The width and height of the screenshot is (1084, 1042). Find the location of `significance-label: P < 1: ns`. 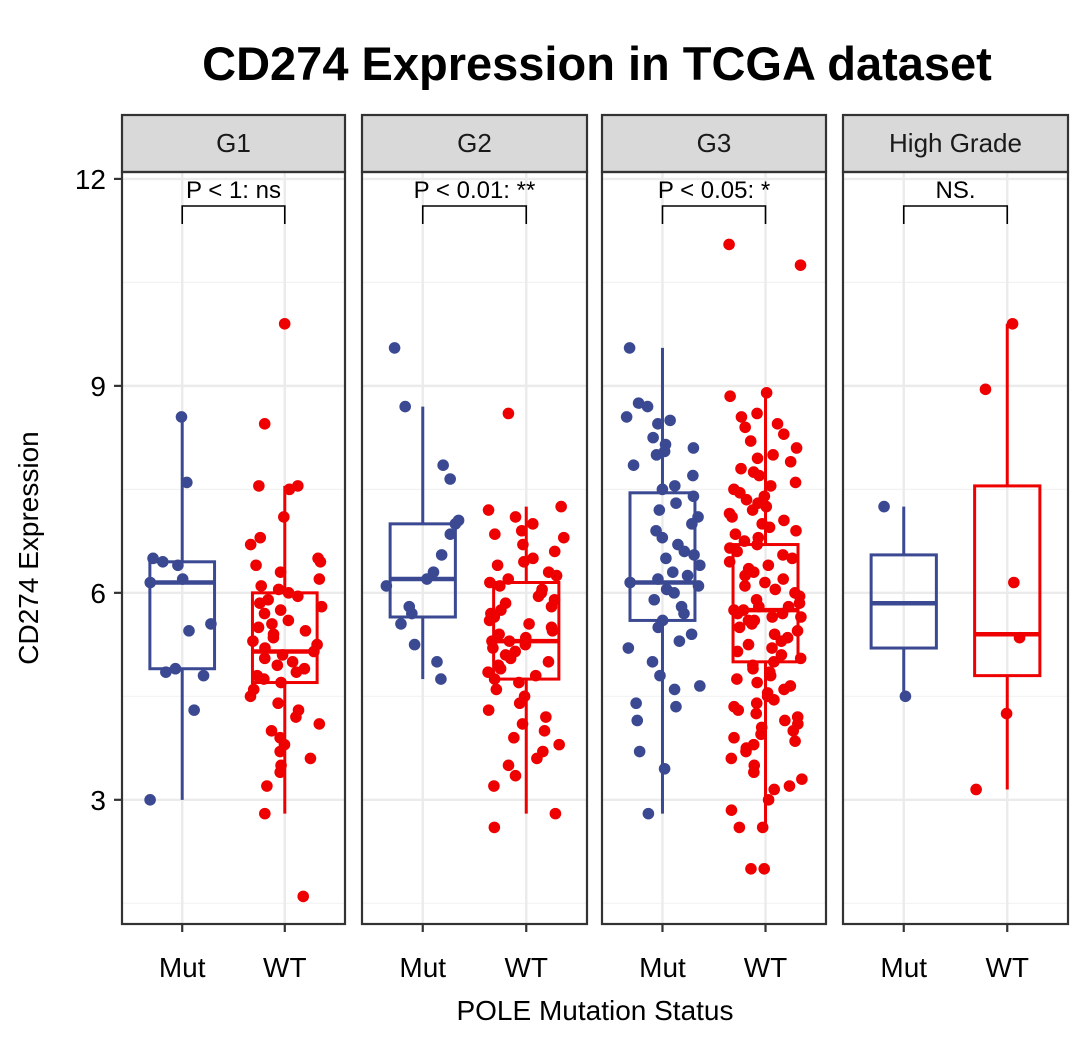

significance-label: P < 1: ns is located at coordinates (233, 190).